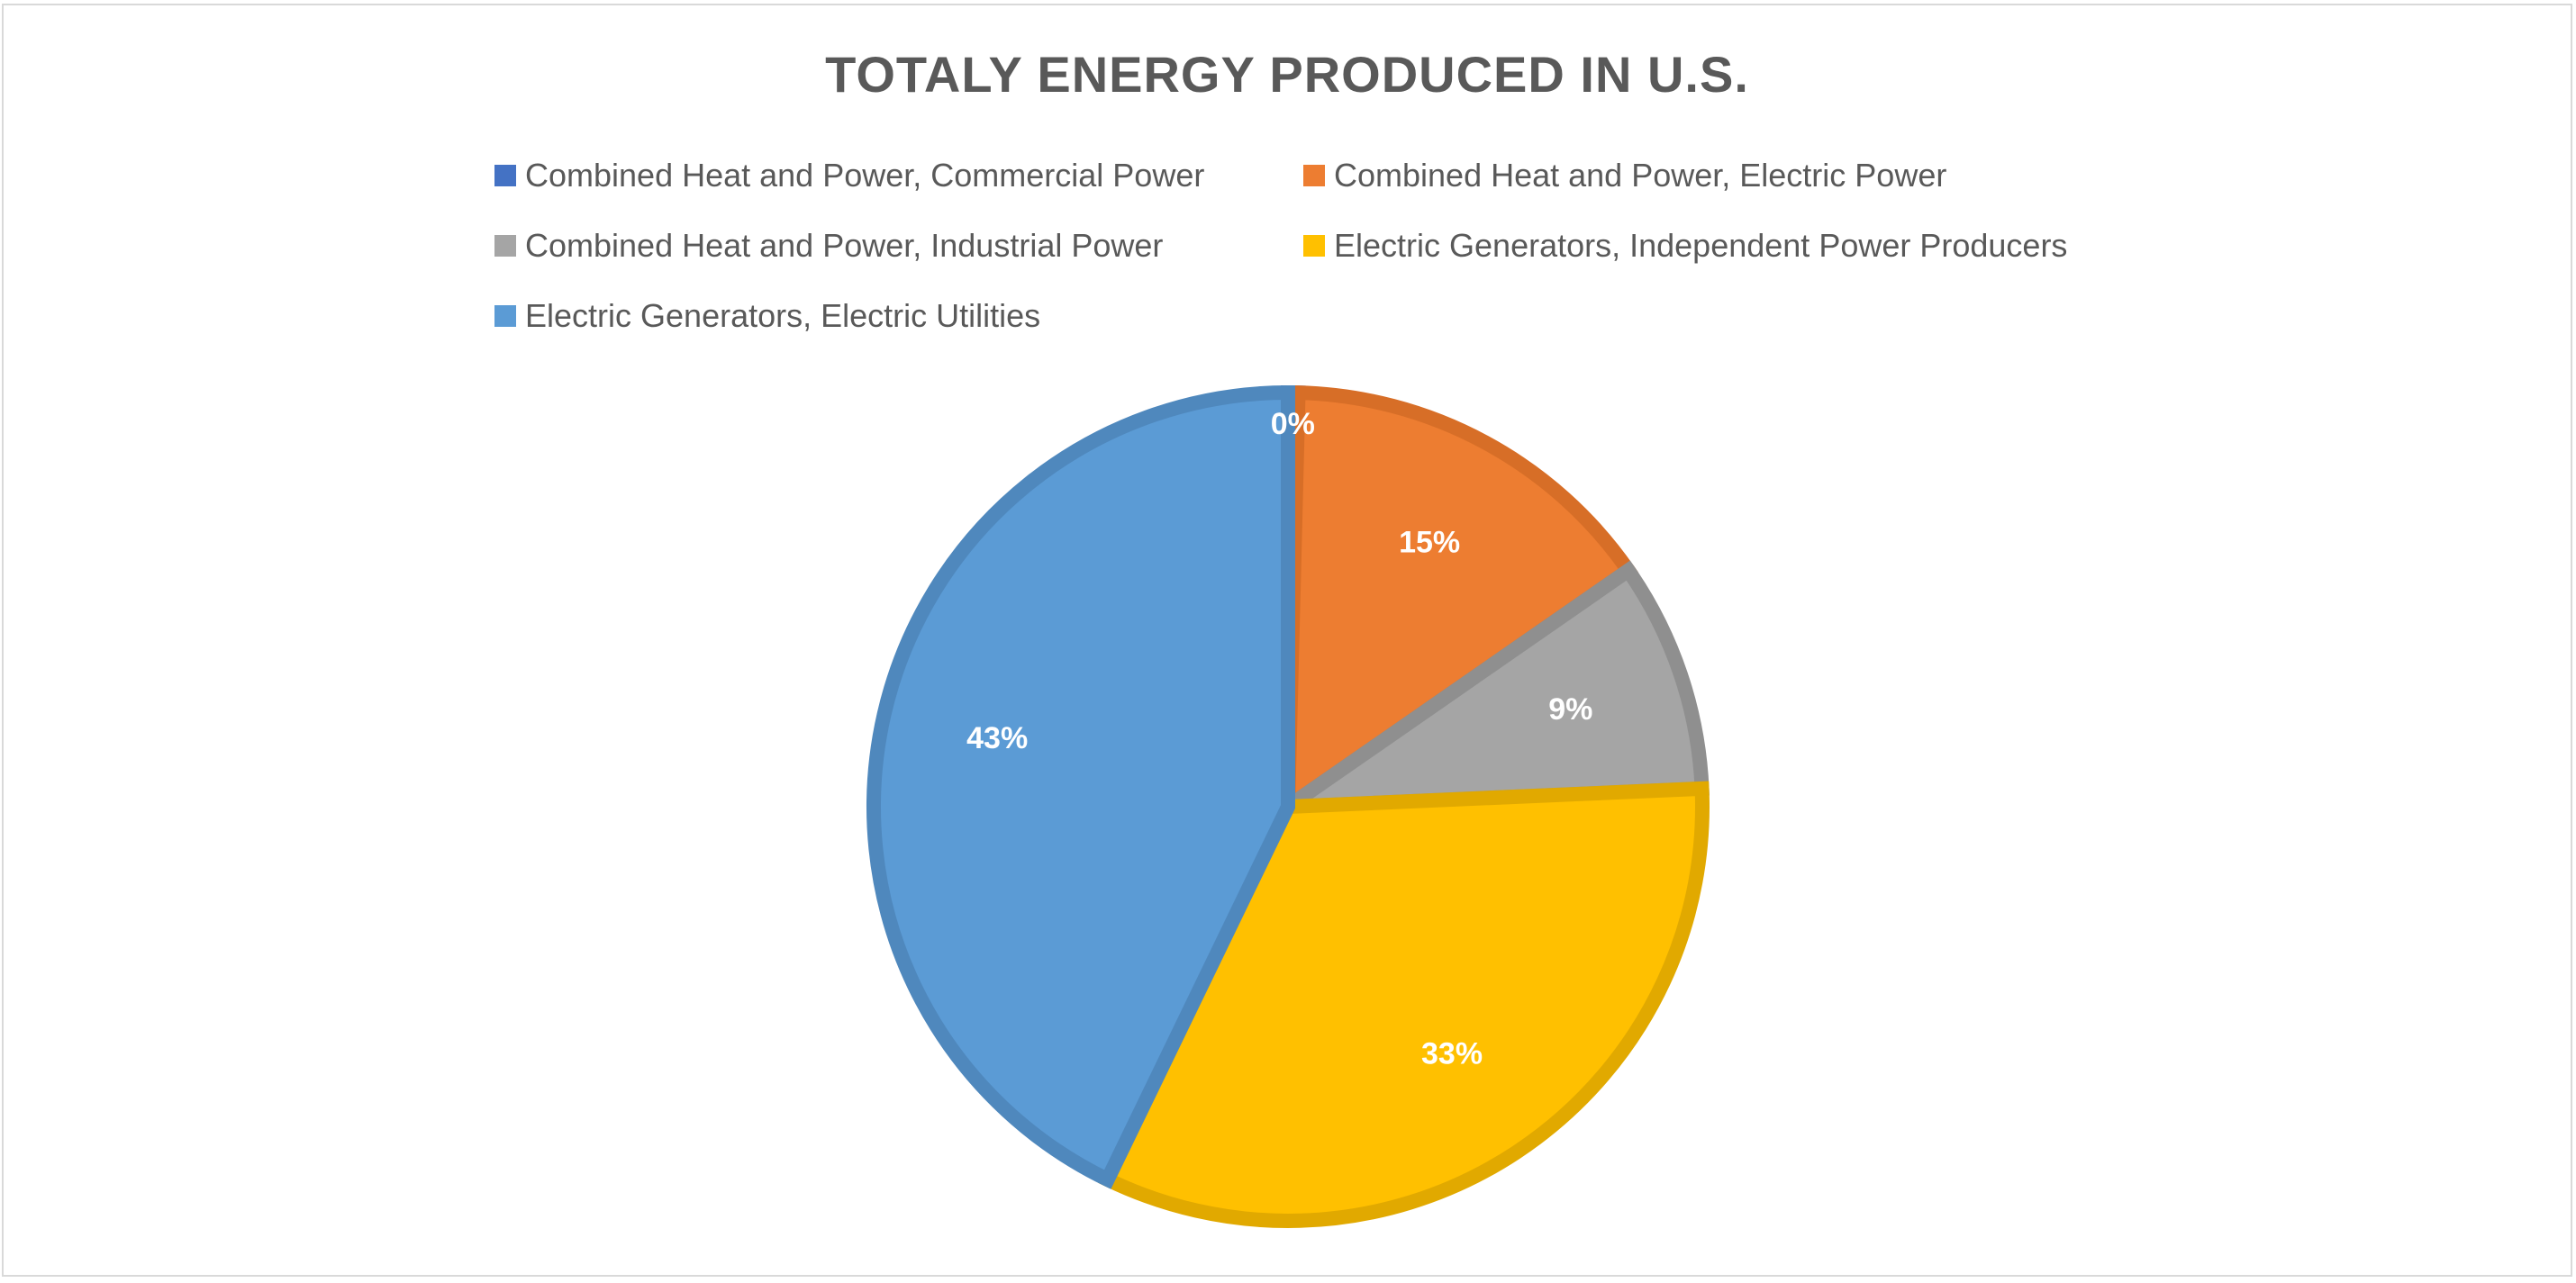  What do you see at coordinates (1287, 74) in the screenshot?
I see `chart-title: TOTALY ENERGY PRODUCED IN U.S.` at bounding box center [1287, 74].